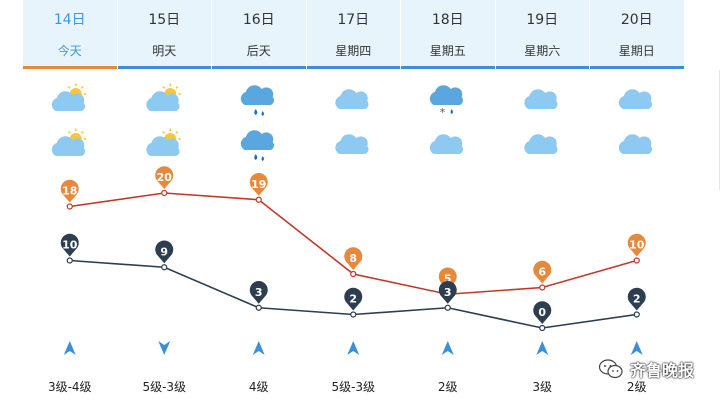  What do you see at coordinates (662, 370) in the screenshot?
I see `watermark-text: 齐鲁晚报` at bounding box center [662, 370].